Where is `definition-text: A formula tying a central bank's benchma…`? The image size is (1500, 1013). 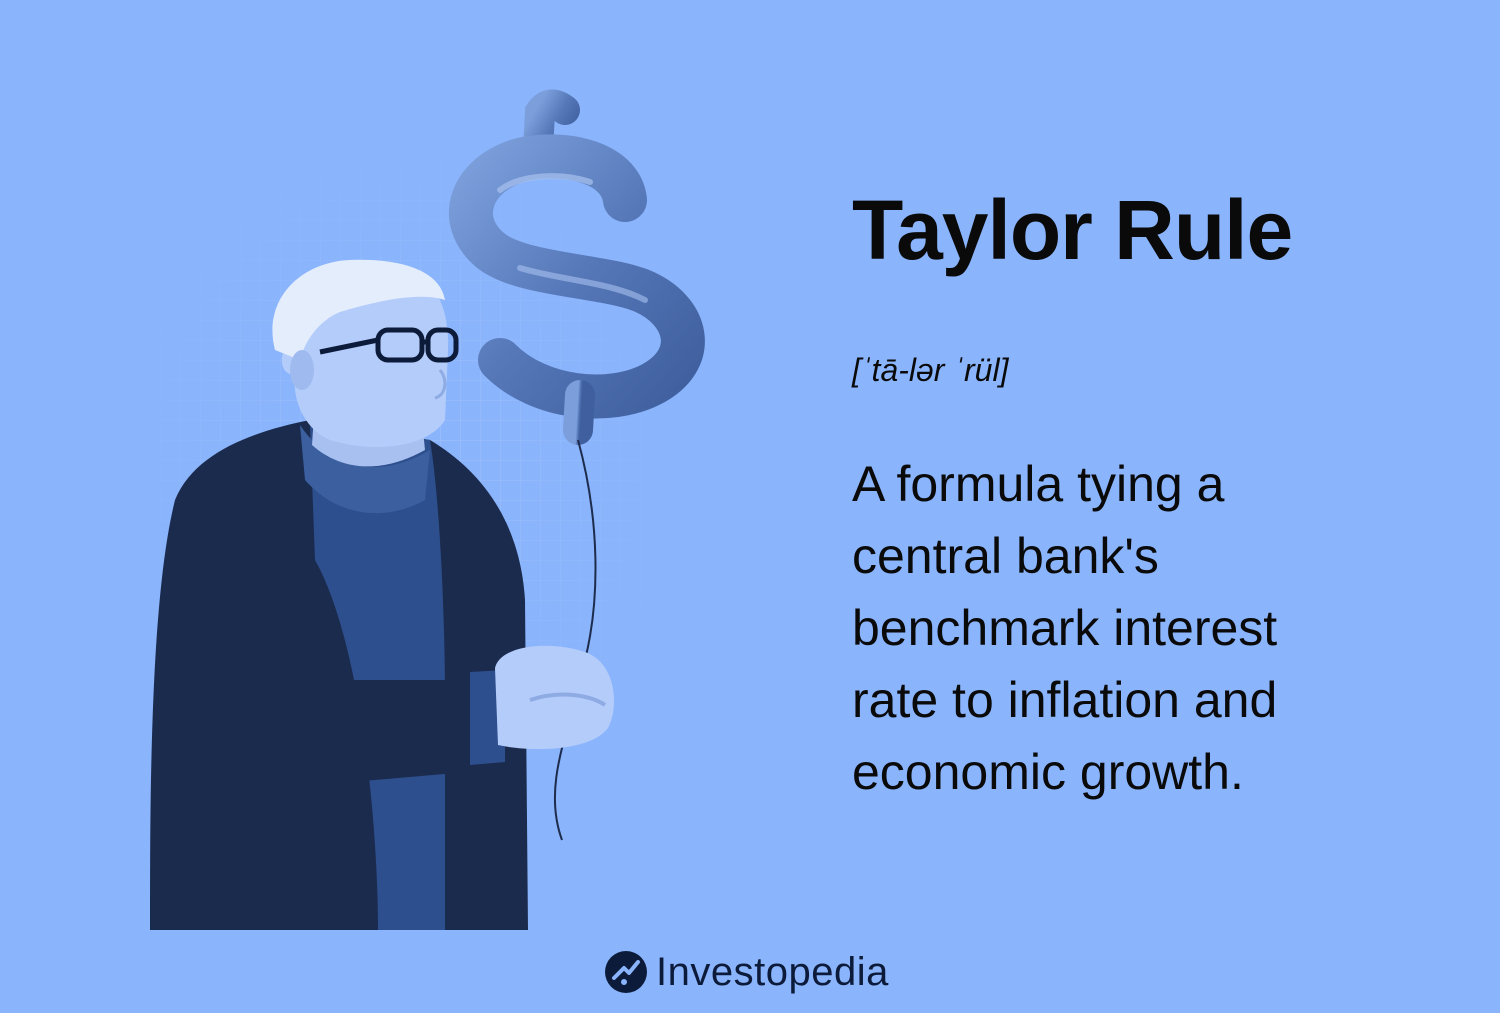 definition-text: A formula tying a central bank's benchma… is located at coordinates (1065, 628).